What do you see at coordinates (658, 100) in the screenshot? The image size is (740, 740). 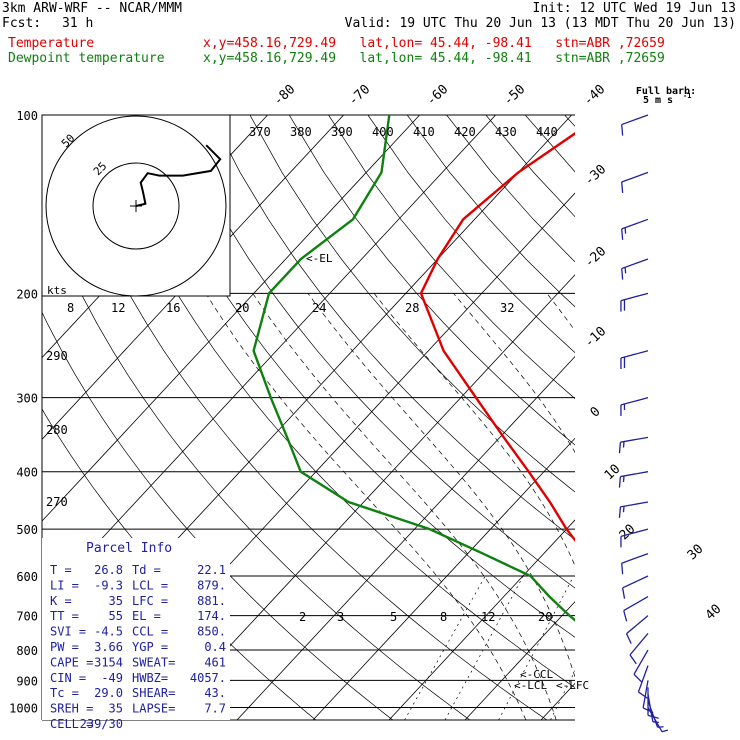 I see `barb-legend-value: 5 m s` at bounding box center [658, 100].